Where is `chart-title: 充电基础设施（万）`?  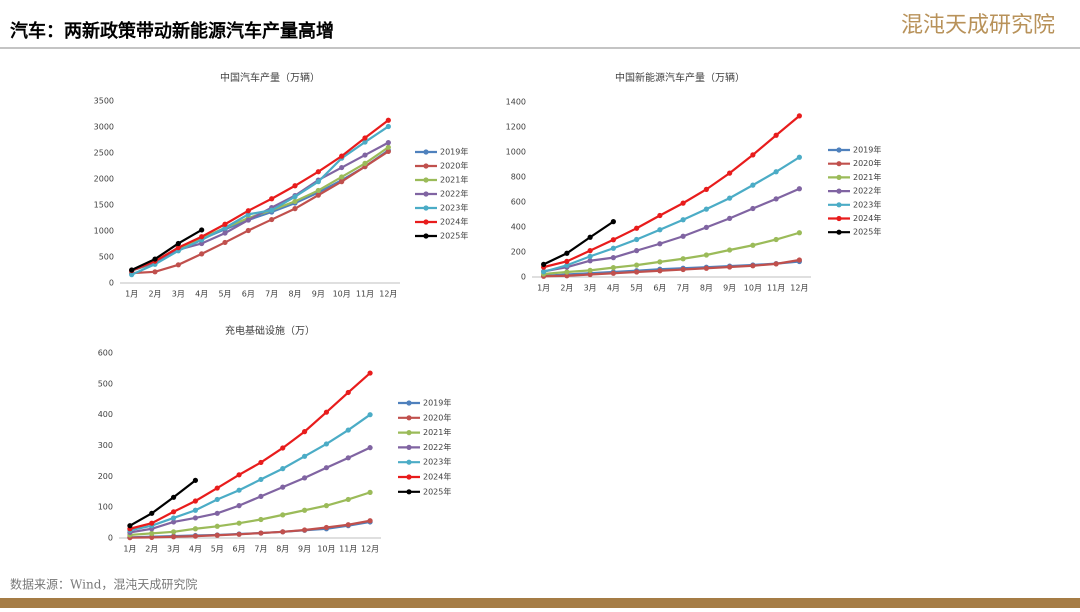
chart-title: 充电基础设施（万） is located at coordinates (270, 330).